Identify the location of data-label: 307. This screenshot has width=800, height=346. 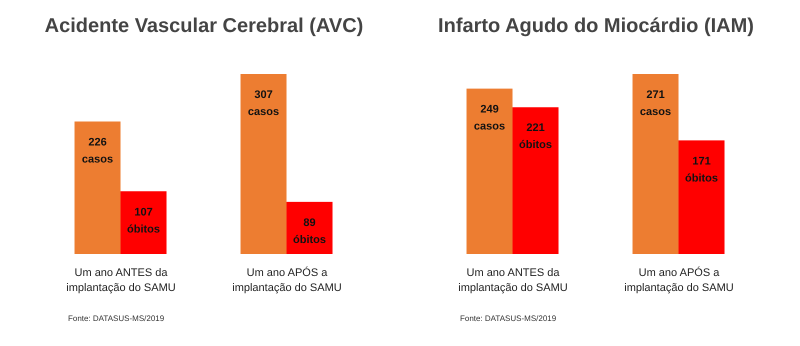
(263, 95).